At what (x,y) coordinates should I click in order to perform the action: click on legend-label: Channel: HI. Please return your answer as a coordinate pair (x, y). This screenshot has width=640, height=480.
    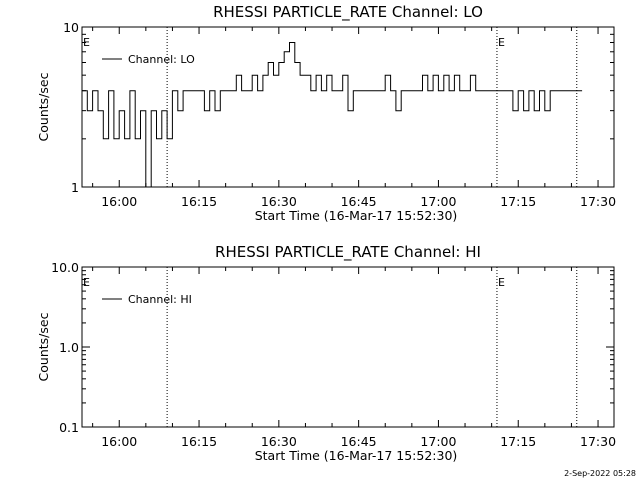
    Looking at the image, I should click on (160, 299).